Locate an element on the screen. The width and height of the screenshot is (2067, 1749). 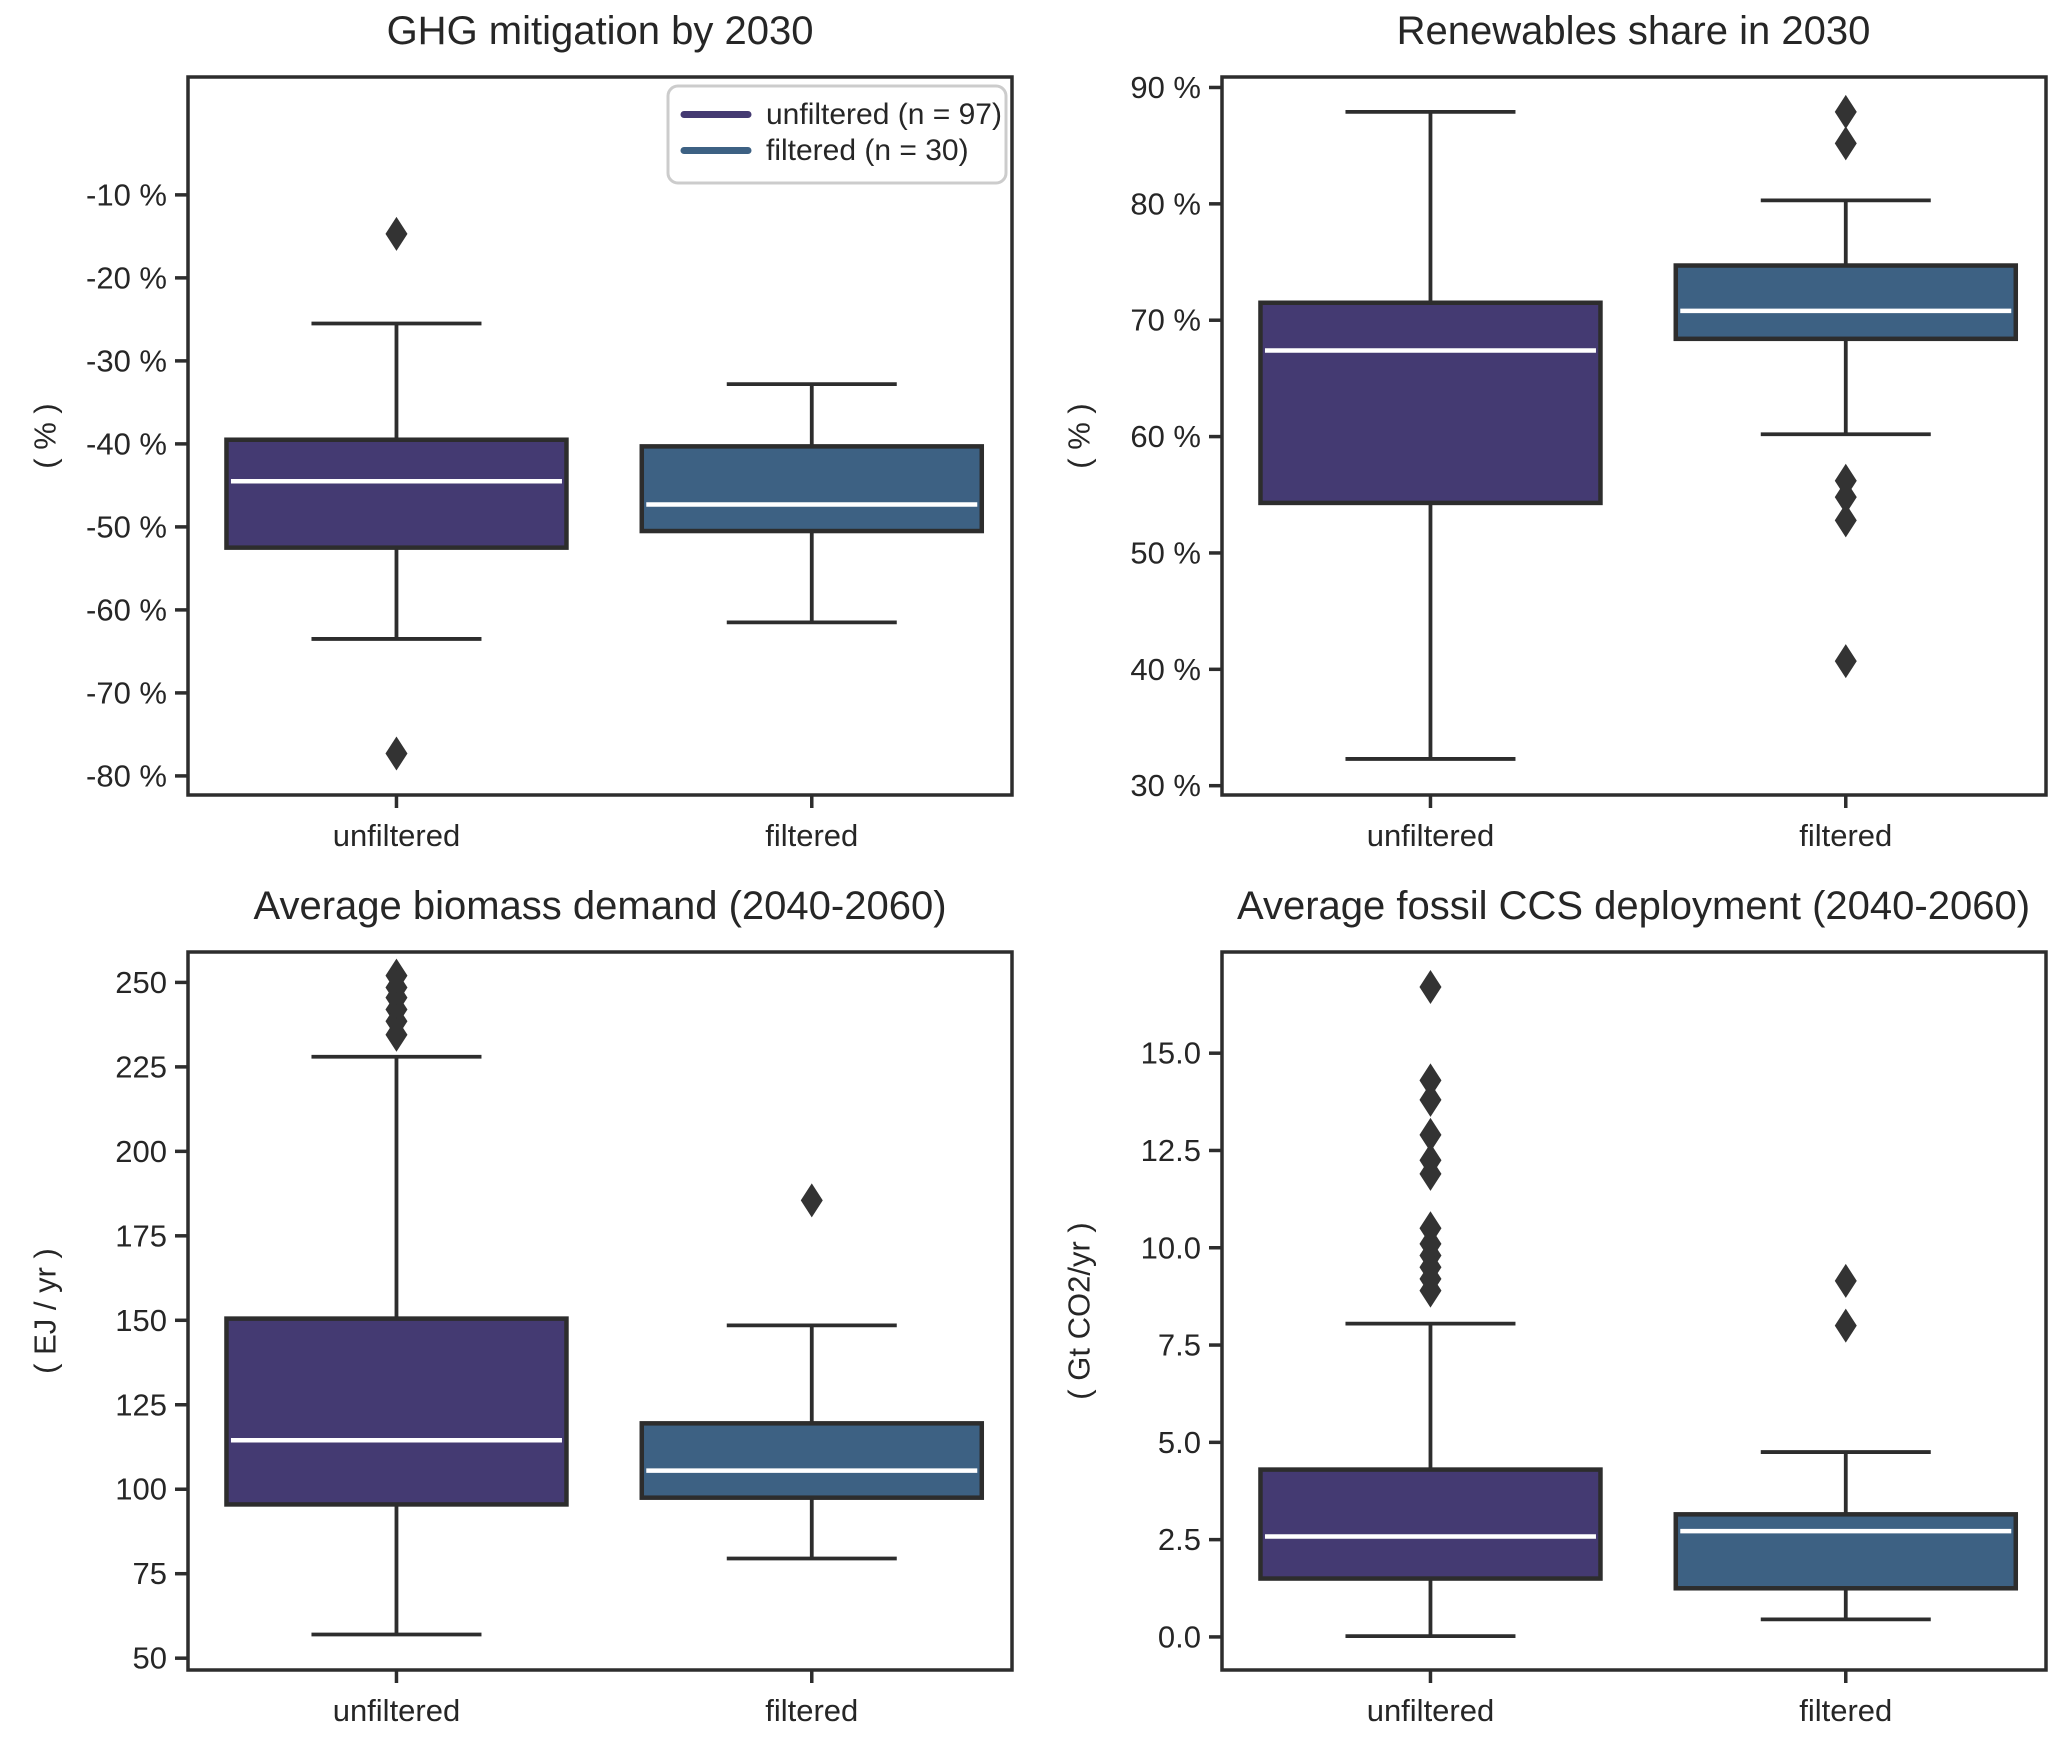
legend: unfiltered (n = 97)filtered (n = 30) is located at coordinates (837, 134).